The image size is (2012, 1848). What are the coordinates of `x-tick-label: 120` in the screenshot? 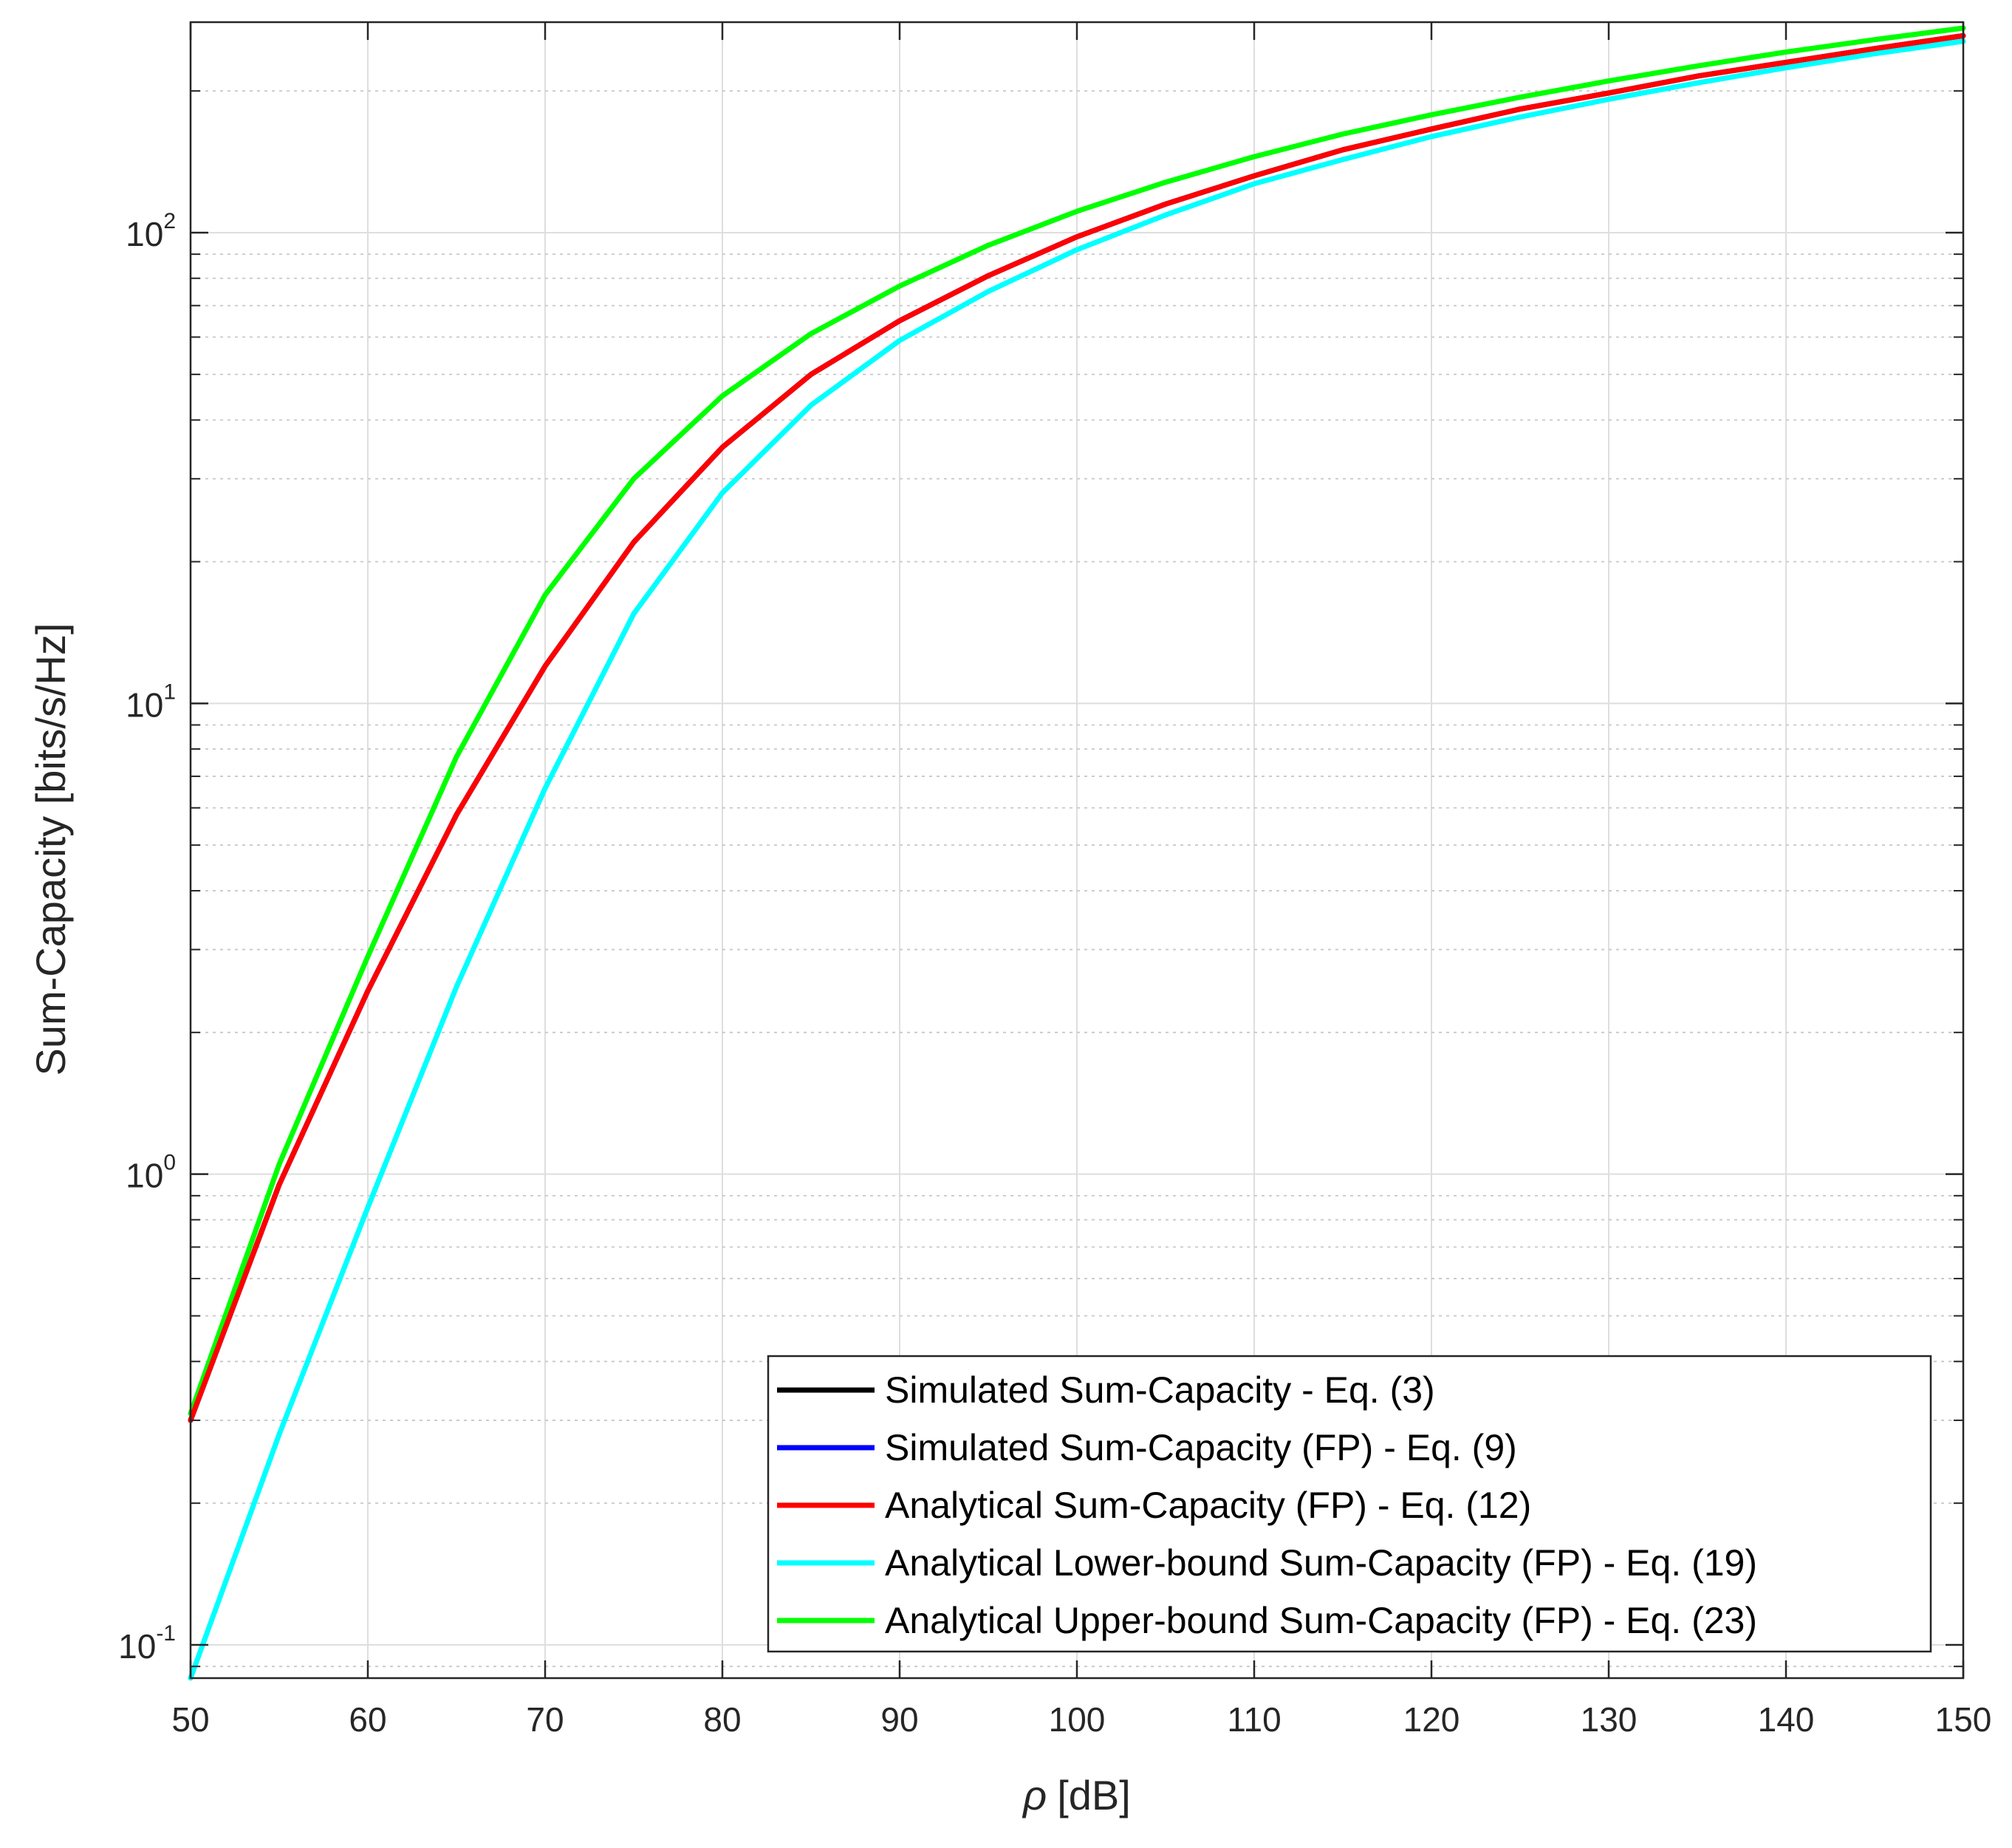 It's located at (1431, 1719).